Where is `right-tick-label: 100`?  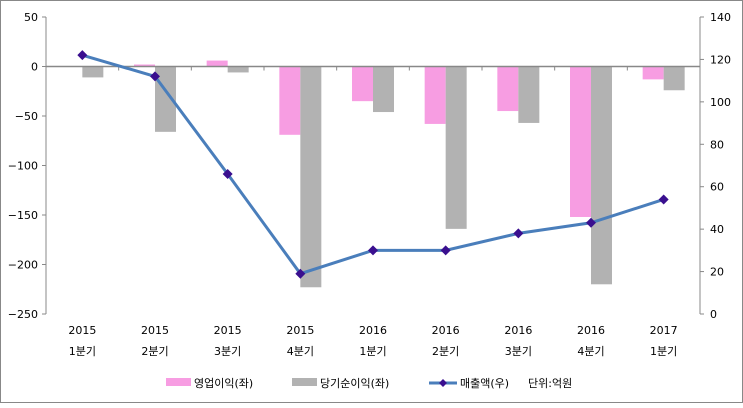
right-tick-label: 100 is located at coordinates (720, 102).